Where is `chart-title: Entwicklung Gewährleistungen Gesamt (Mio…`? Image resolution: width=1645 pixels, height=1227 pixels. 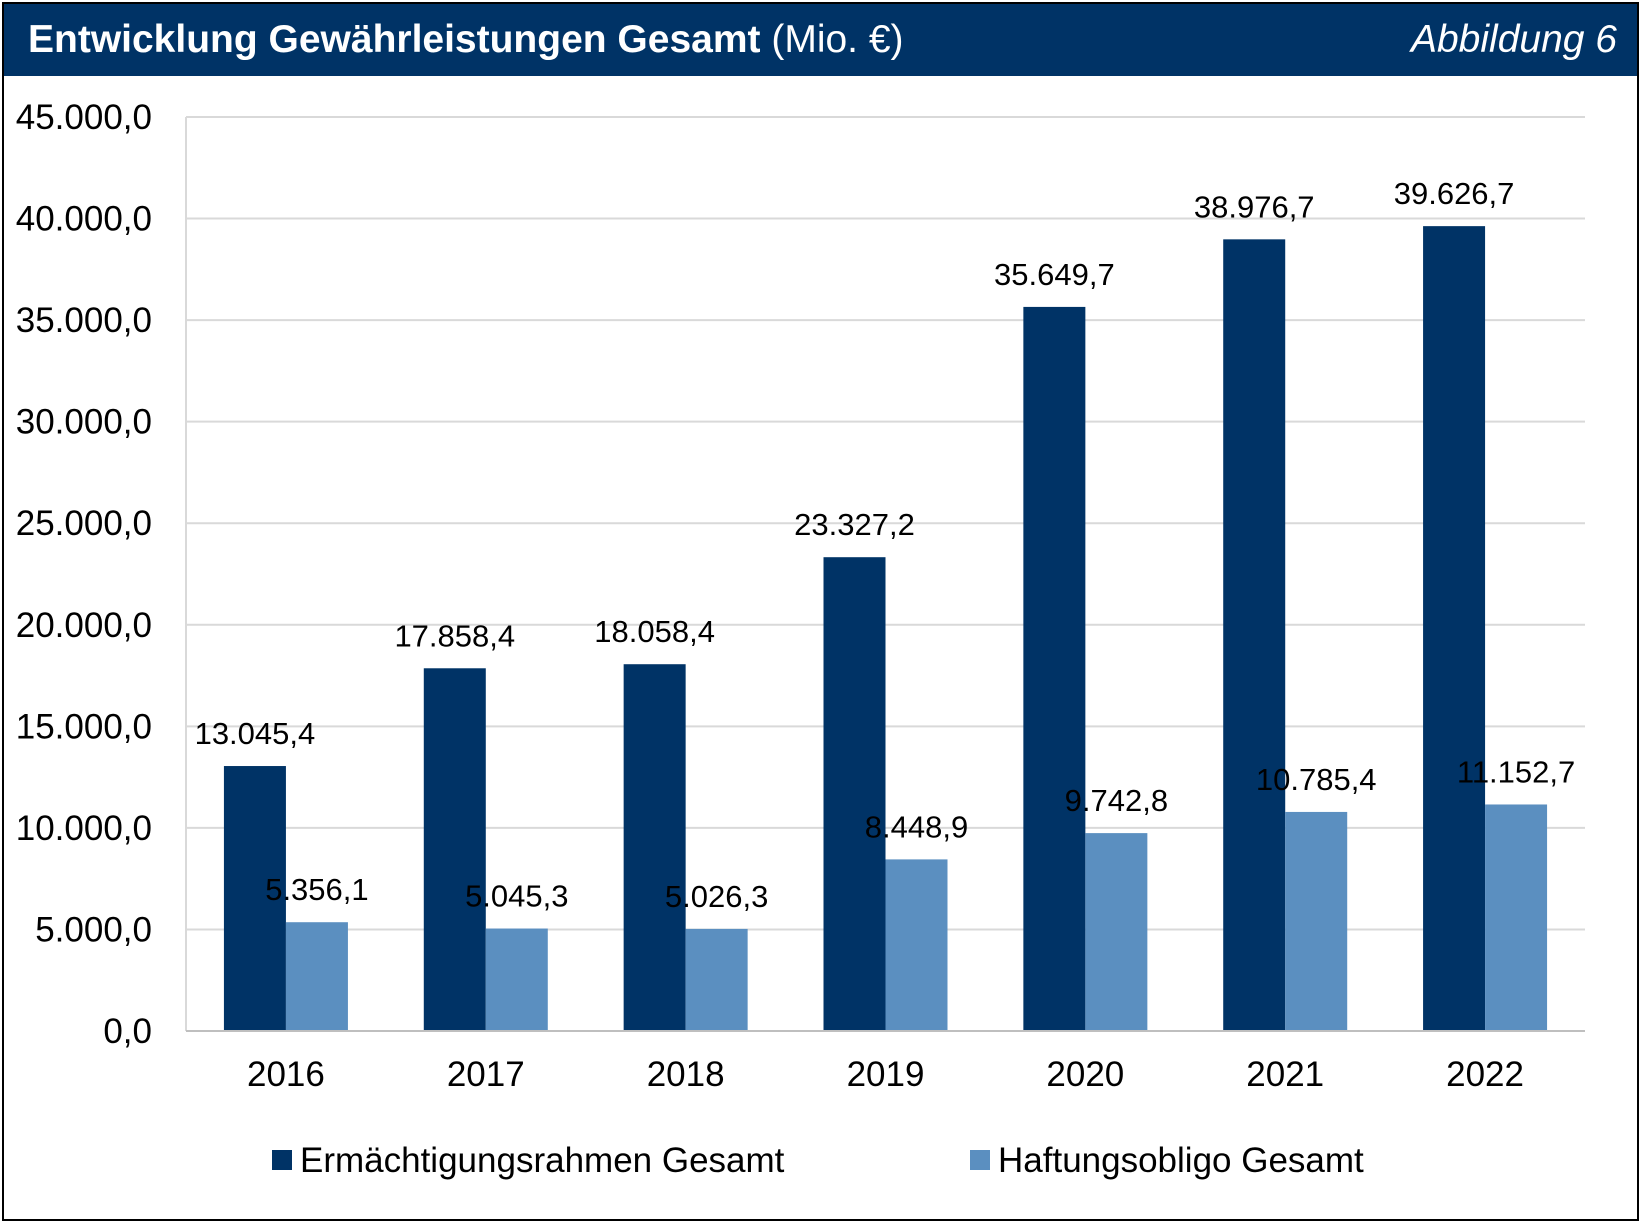
chart-title: Entwicklung Gewährleistungen Gesamt (Mio… is located at coordinates (466, 40).